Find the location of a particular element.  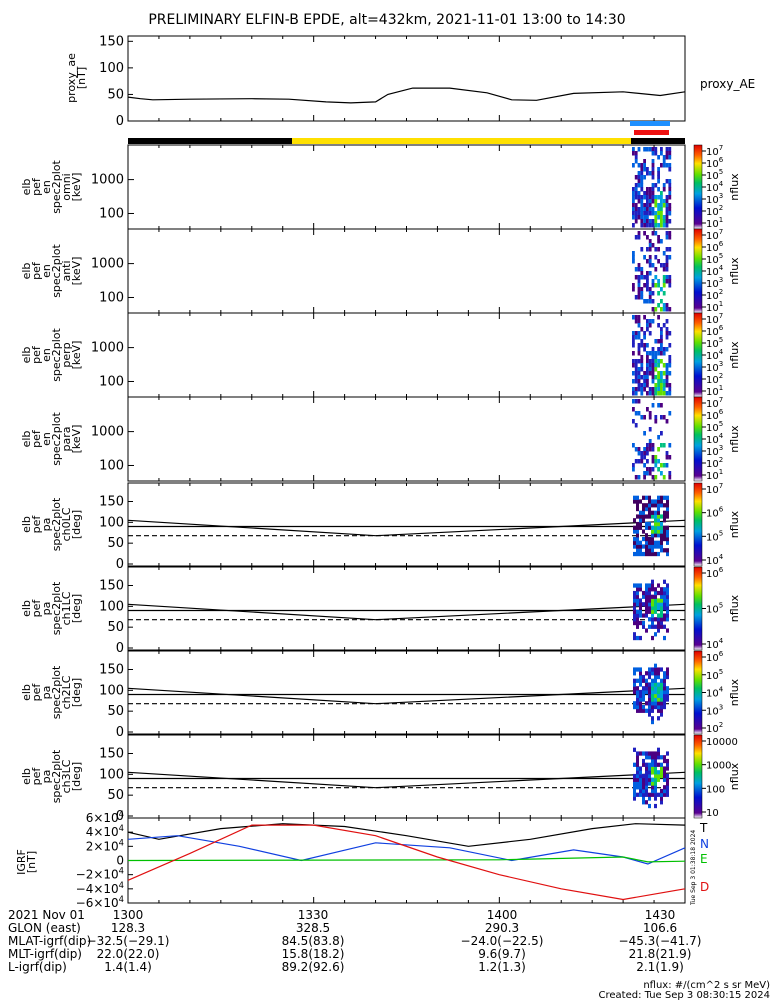

colorbar is located at coordinates (698, 187).